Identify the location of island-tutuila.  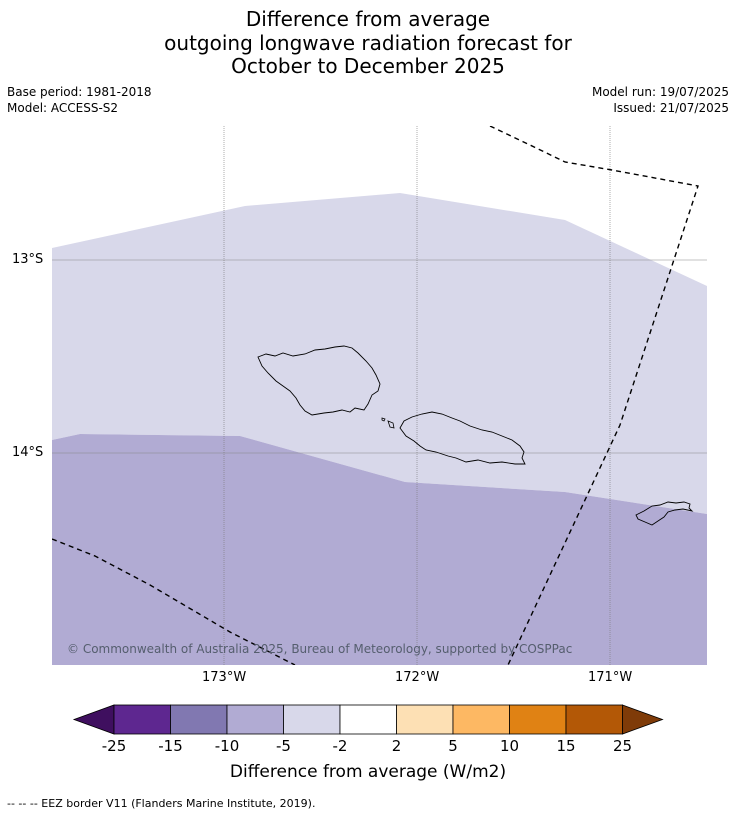
(664, 513).